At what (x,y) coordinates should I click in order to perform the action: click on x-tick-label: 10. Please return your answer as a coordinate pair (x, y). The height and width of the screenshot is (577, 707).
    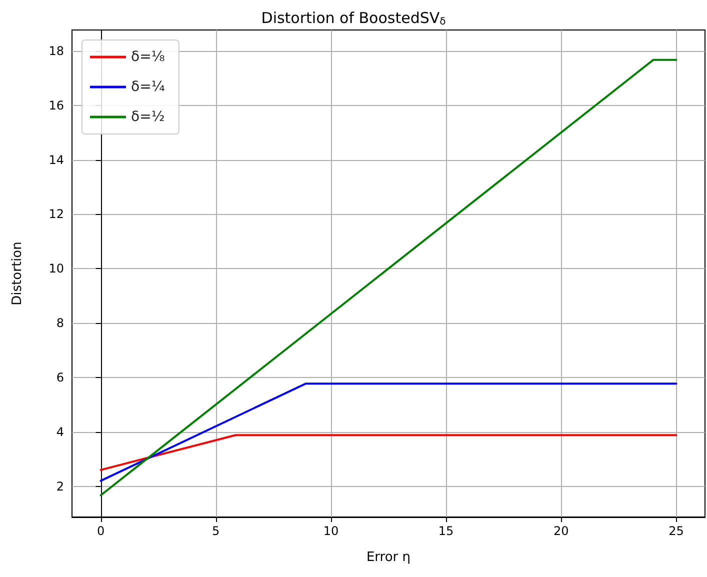
    Looking at the image, I should click on (331, 531).